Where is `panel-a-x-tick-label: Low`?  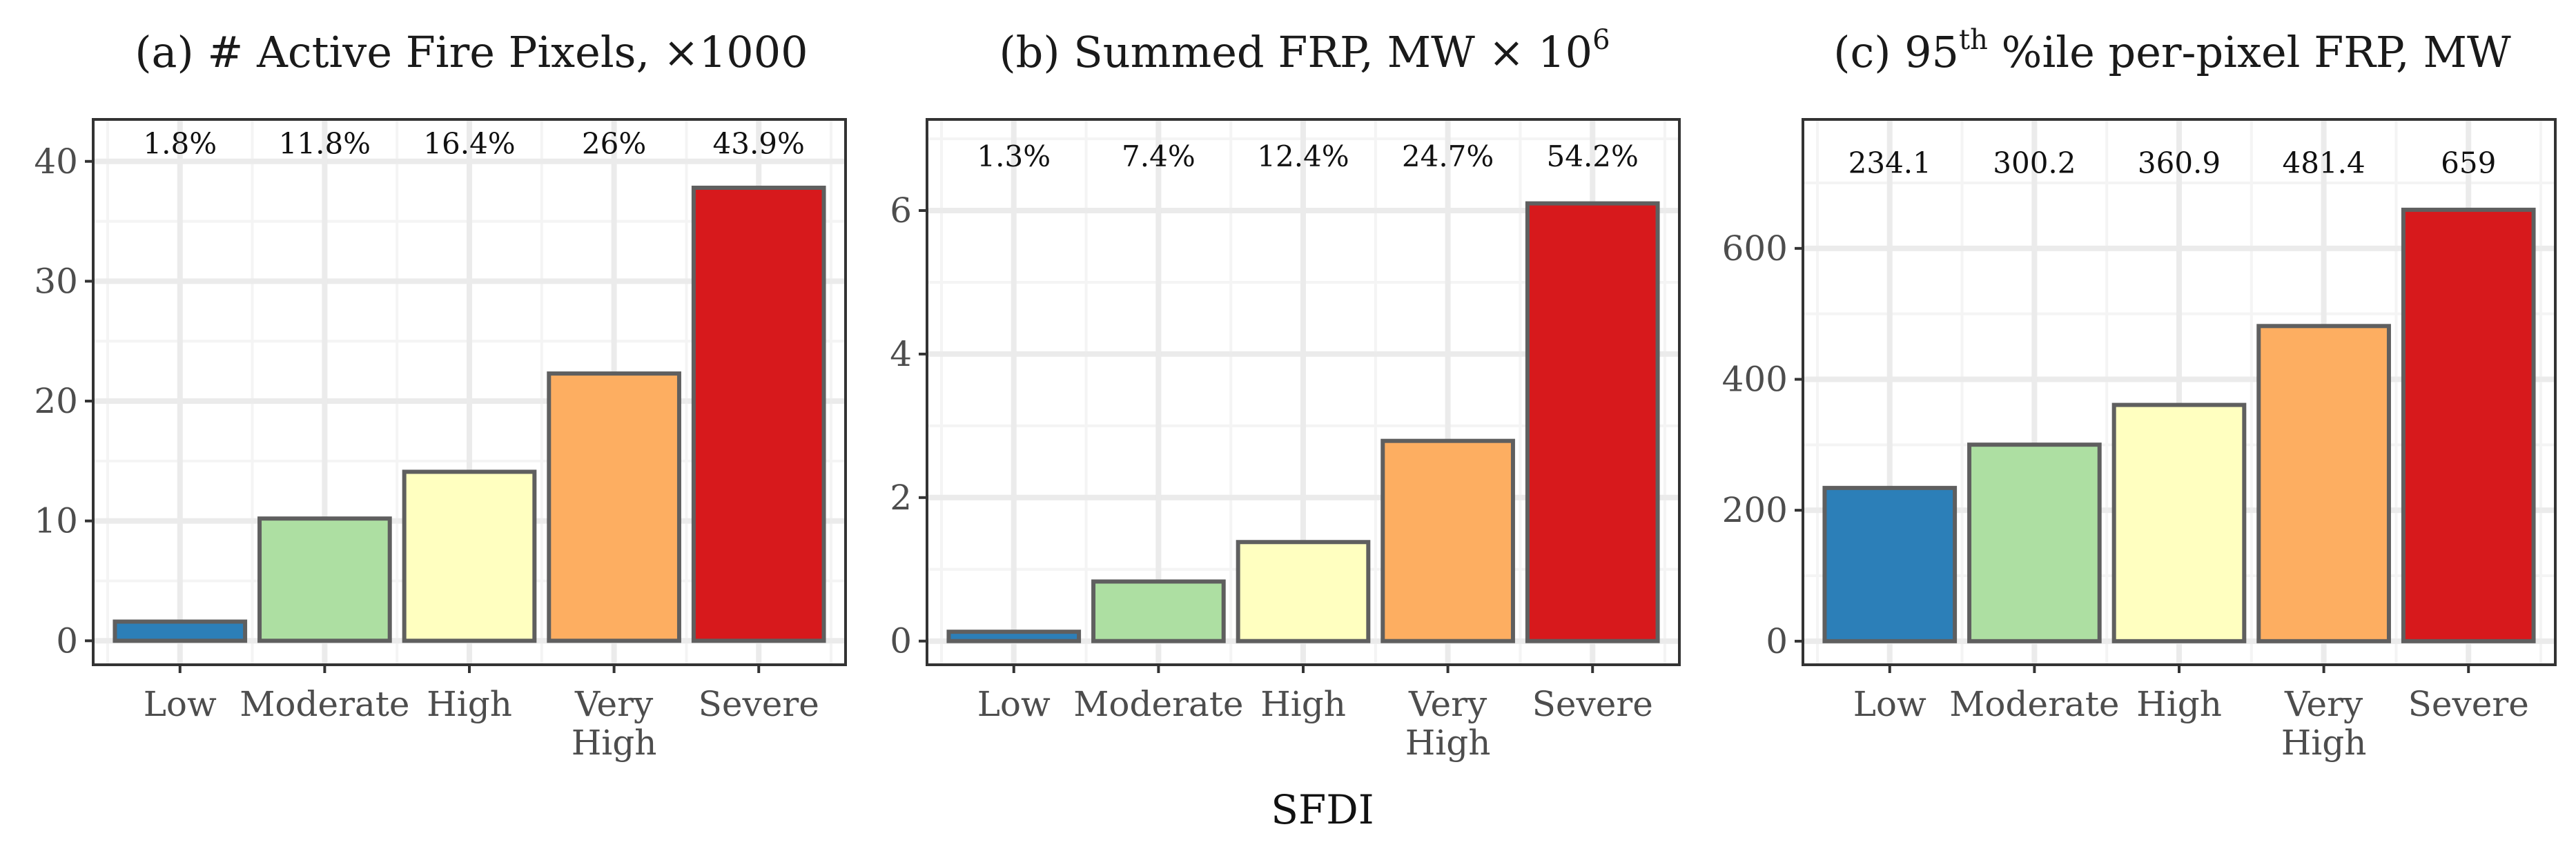 panel-a-x-tick-label: Low is located at coordinates (180, 704).